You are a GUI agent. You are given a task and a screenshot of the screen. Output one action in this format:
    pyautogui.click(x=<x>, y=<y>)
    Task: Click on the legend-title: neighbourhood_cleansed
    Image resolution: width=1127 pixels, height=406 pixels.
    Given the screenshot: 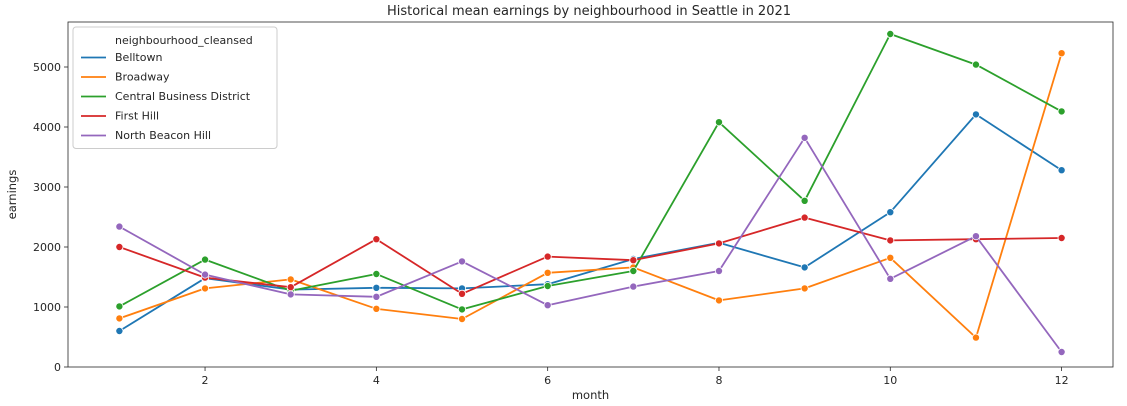 What is the action you would take?
    pyautogui.click(x=184, y=40)
    